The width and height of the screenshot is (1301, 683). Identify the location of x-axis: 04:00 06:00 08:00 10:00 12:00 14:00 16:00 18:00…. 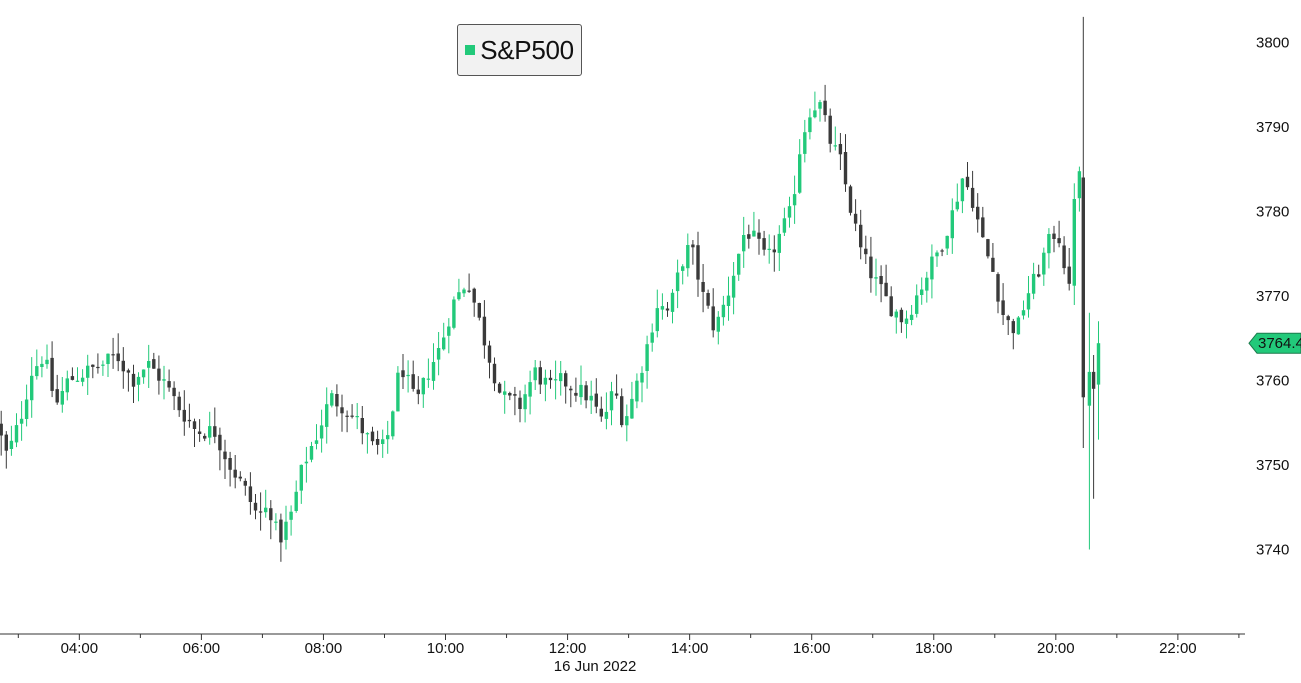
(622, 645).